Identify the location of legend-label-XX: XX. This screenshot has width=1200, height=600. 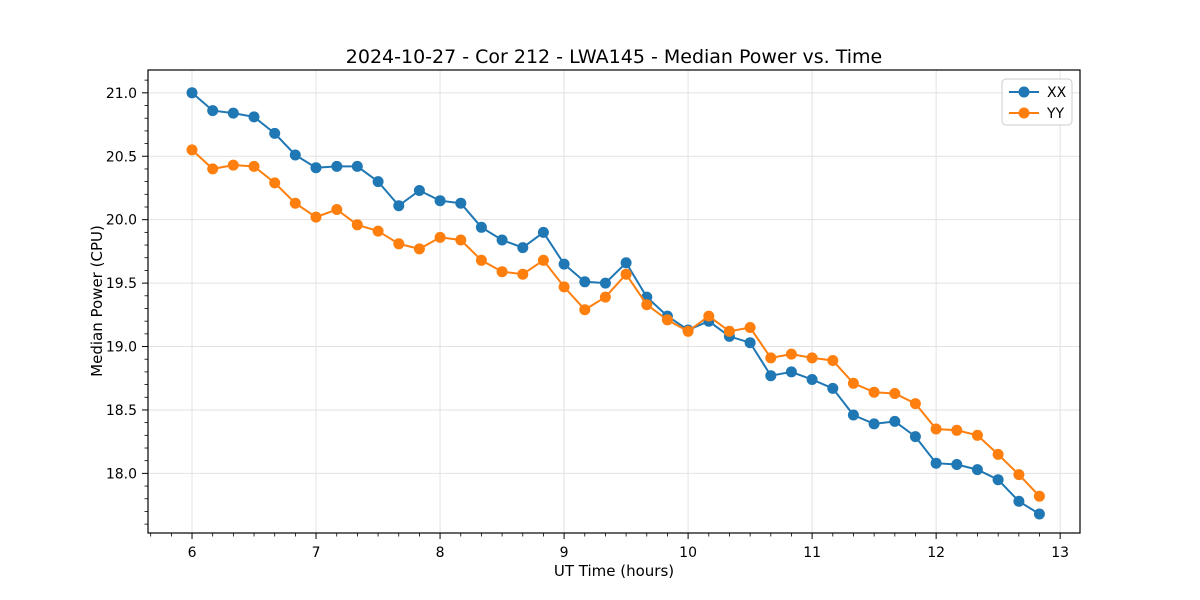
(1057, 93).